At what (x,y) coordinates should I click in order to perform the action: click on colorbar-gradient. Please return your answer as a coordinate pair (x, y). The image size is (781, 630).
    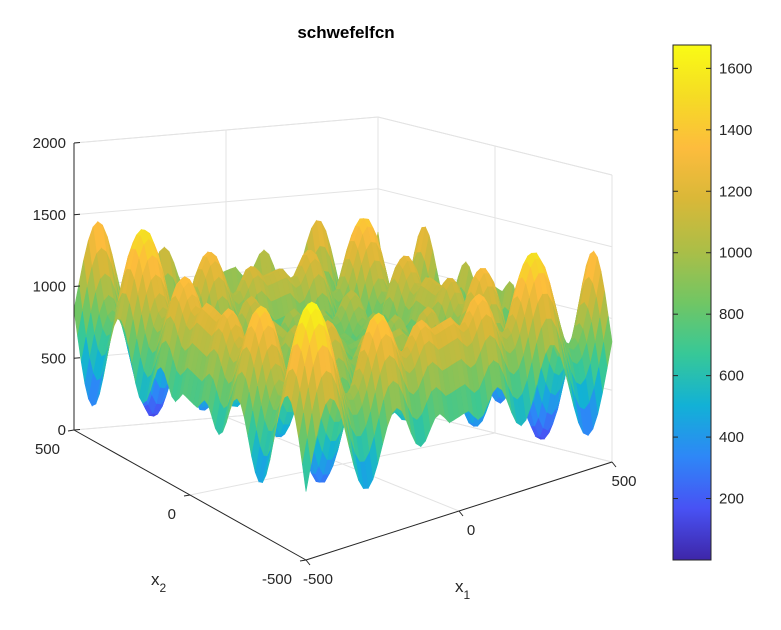
    Looking at the image, I should click on (692, 302).